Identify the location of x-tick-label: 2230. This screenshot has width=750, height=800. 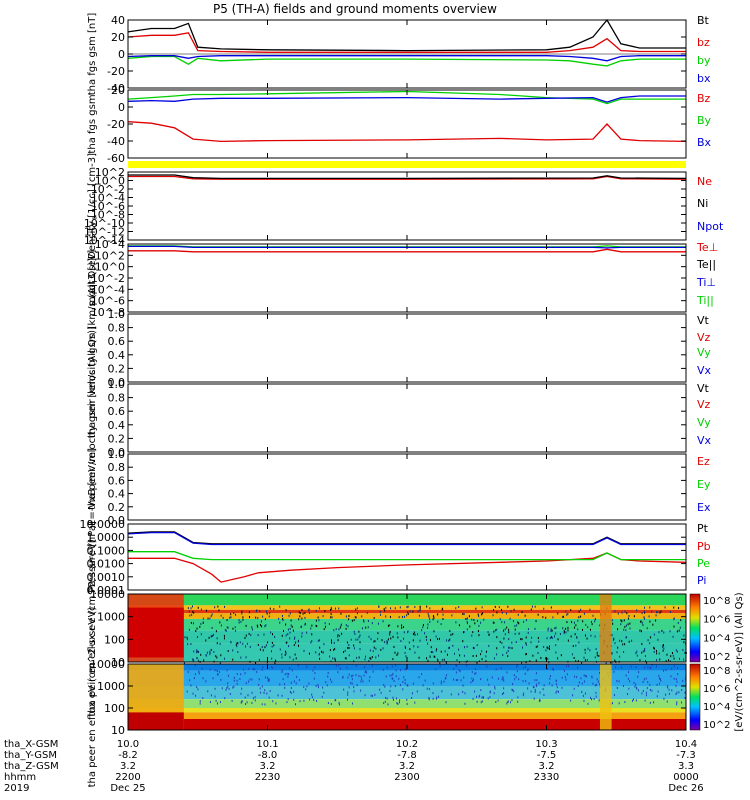
(267, 777).